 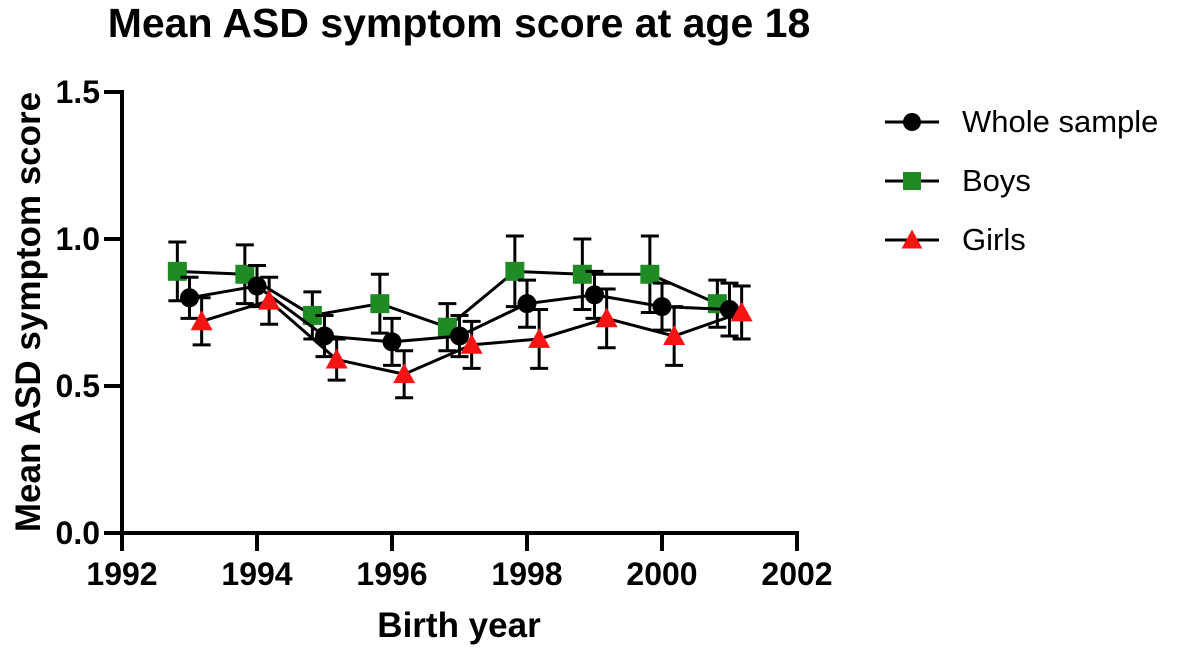 I want to click on series-whole-sample, so click(x=459, y=315).